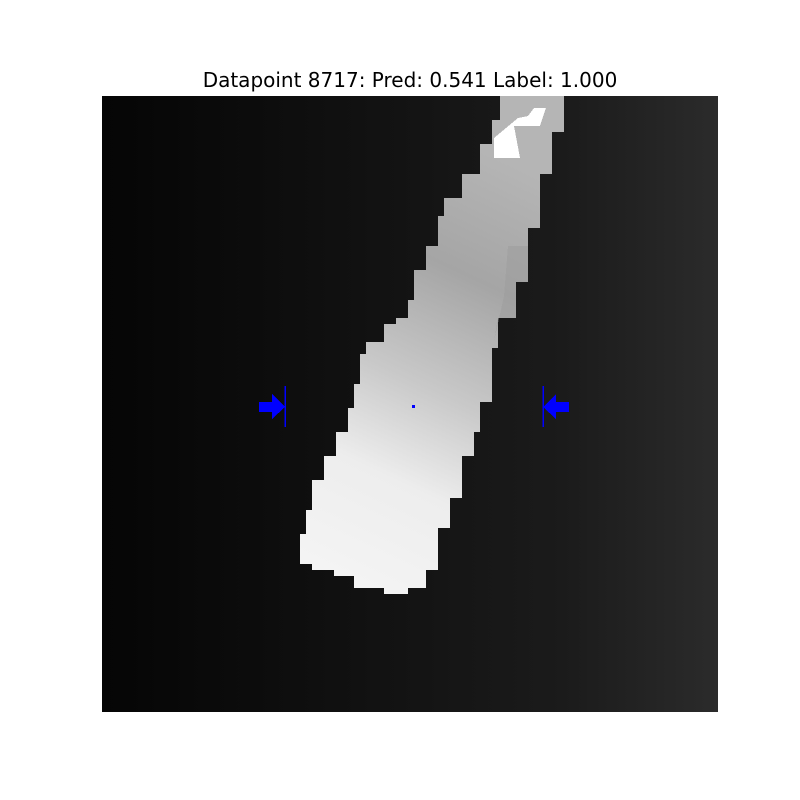  I want to click on object-shadow-band, so click(511, 293).